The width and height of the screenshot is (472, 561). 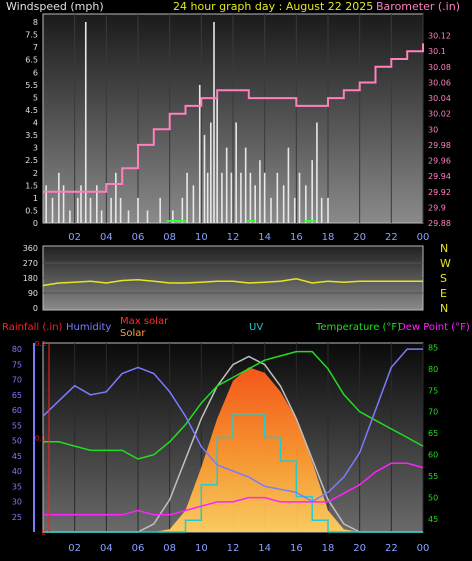 I want to click on temperature-y-tick: 65, so click(x=433, y=433).